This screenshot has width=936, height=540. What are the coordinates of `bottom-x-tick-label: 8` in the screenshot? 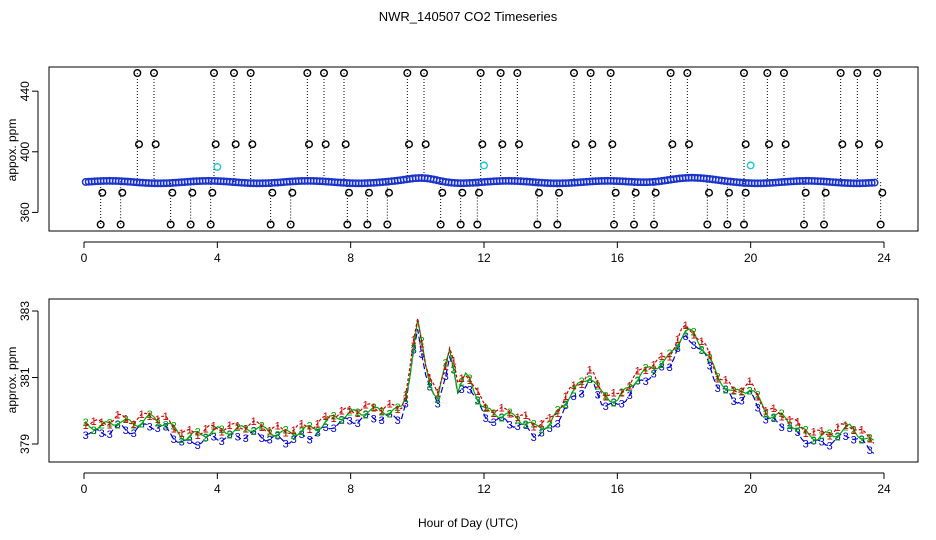 It's located at (350, 489).